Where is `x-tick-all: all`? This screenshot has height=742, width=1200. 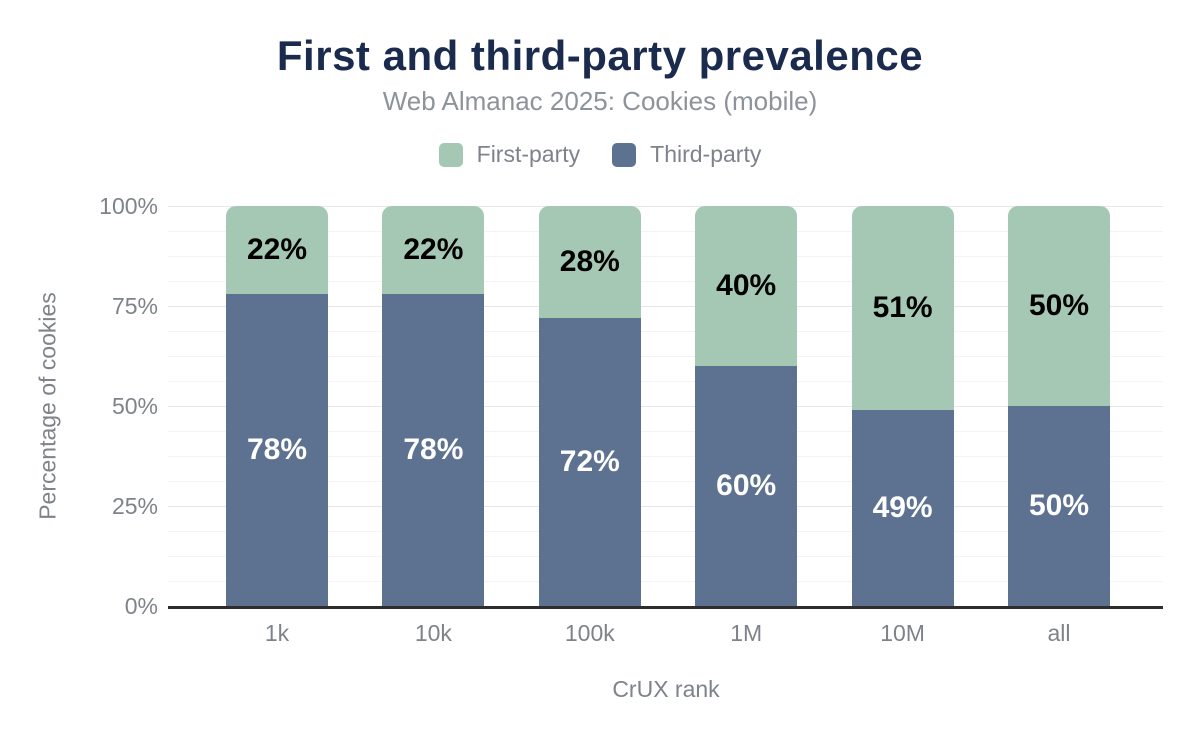 x-tick-all: all is located at coordinates (1059, 633).